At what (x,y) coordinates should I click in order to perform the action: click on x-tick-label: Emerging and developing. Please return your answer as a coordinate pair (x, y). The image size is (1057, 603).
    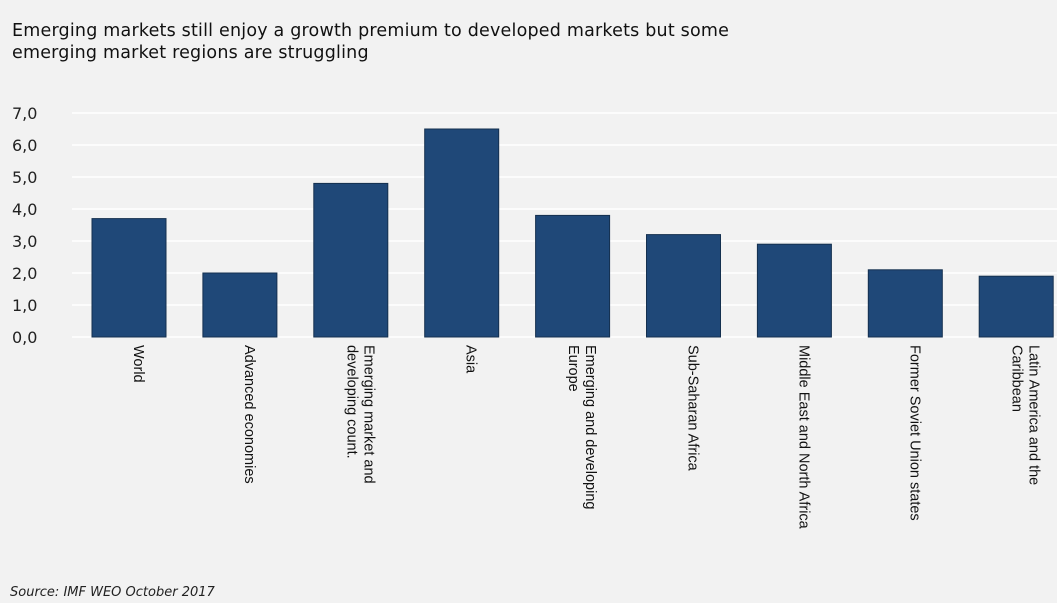
    Looking at the image, I should click on (590, 427).